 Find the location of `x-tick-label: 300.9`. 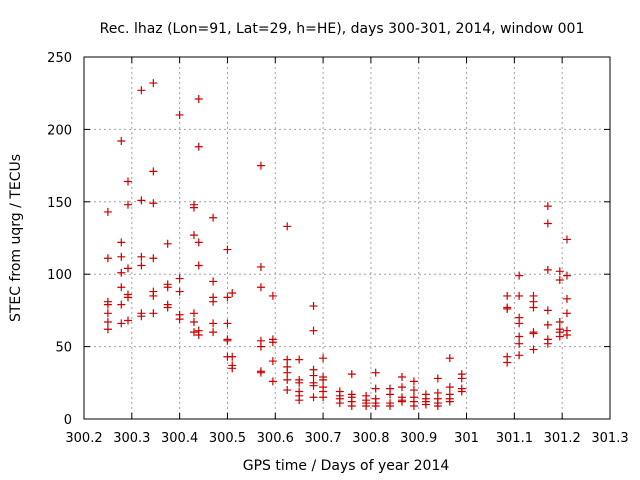

x-tick-label: 300.9 is located at coordinates (418, 438).